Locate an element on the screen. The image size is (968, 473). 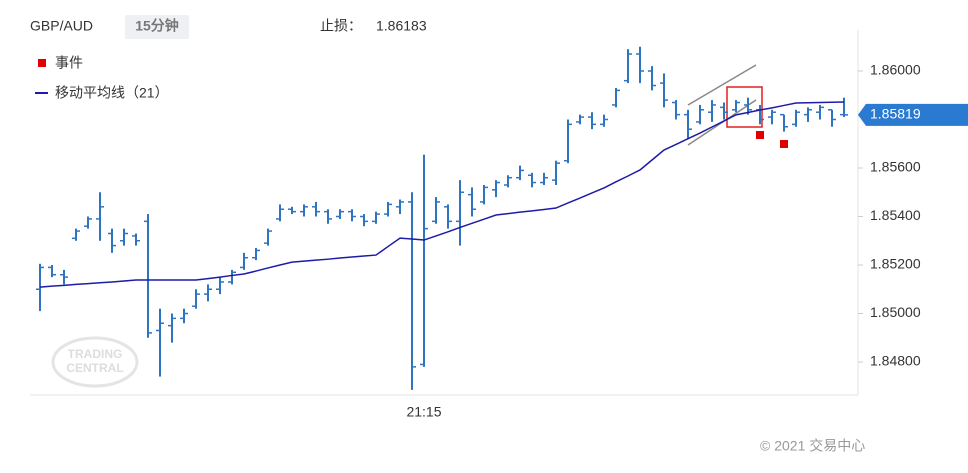
price-tag is located at coordinates (913, 114).